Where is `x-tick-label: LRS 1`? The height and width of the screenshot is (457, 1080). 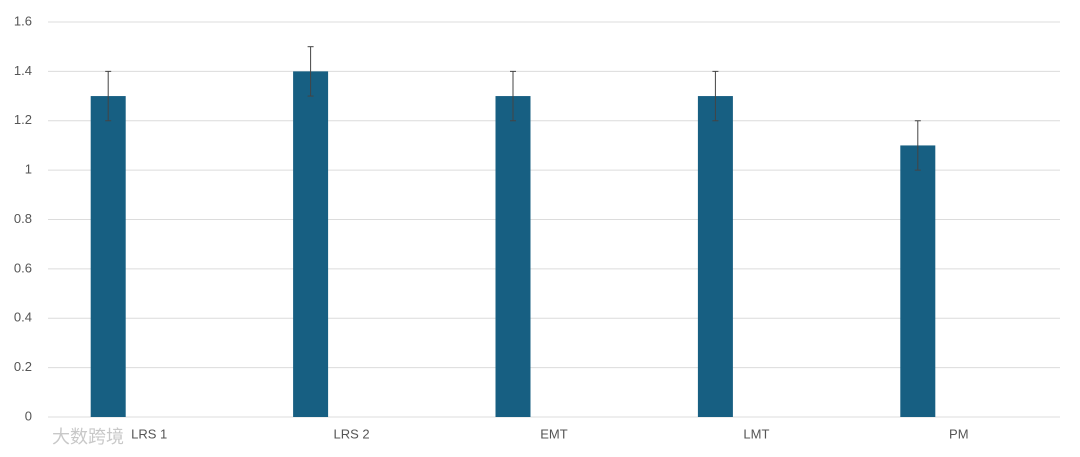 x-tick-label: LRS 1 is located at coordinates (149, 433).